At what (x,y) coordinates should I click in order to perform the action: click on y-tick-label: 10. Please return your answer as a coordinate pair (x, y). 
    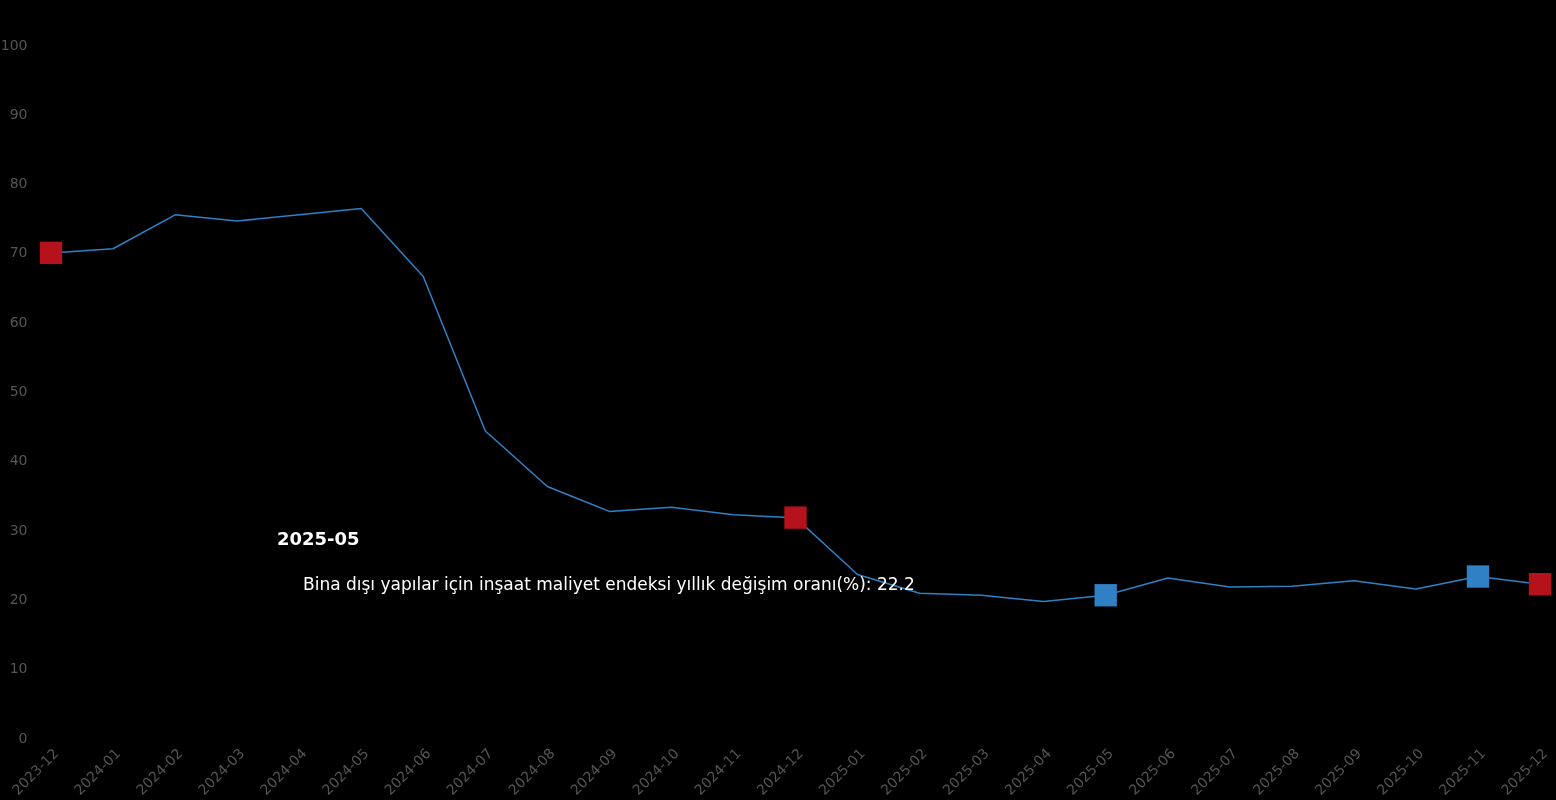
    Looking at the image, I should click on (18, 668).